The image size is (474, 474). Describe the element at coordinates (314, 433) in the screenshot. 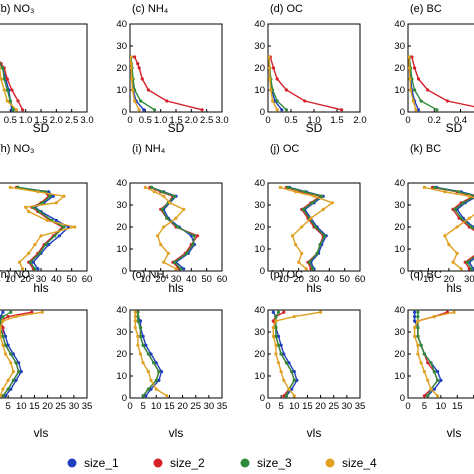

I see `x-axis-label: vls` at that location.